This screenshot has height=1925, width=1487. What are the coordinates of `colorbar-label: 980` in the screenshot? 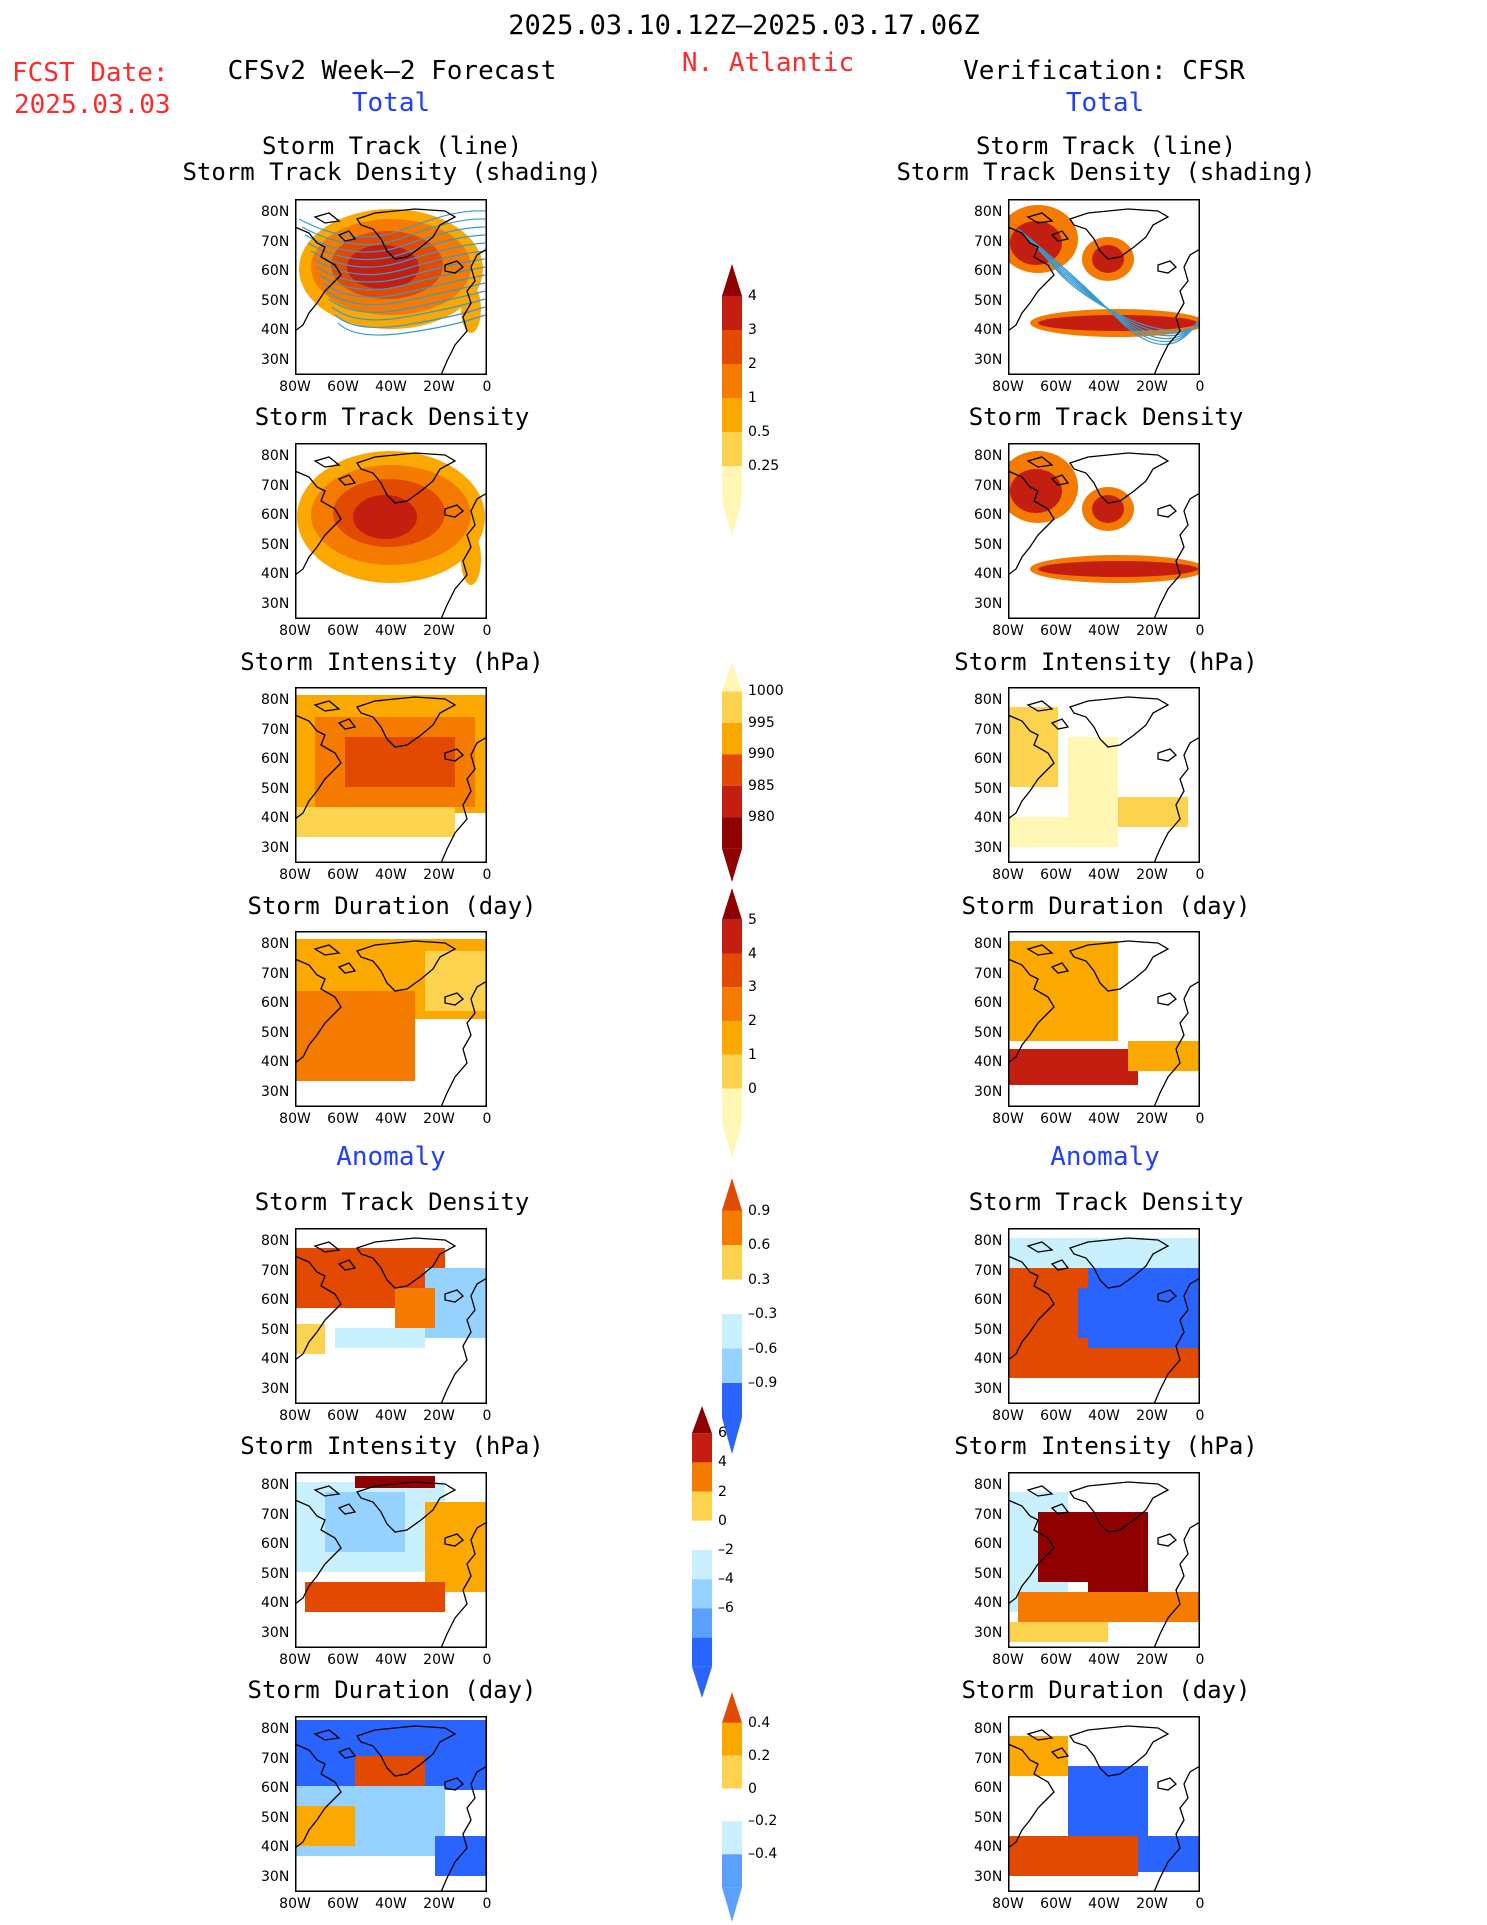 It's located at (761, 817).